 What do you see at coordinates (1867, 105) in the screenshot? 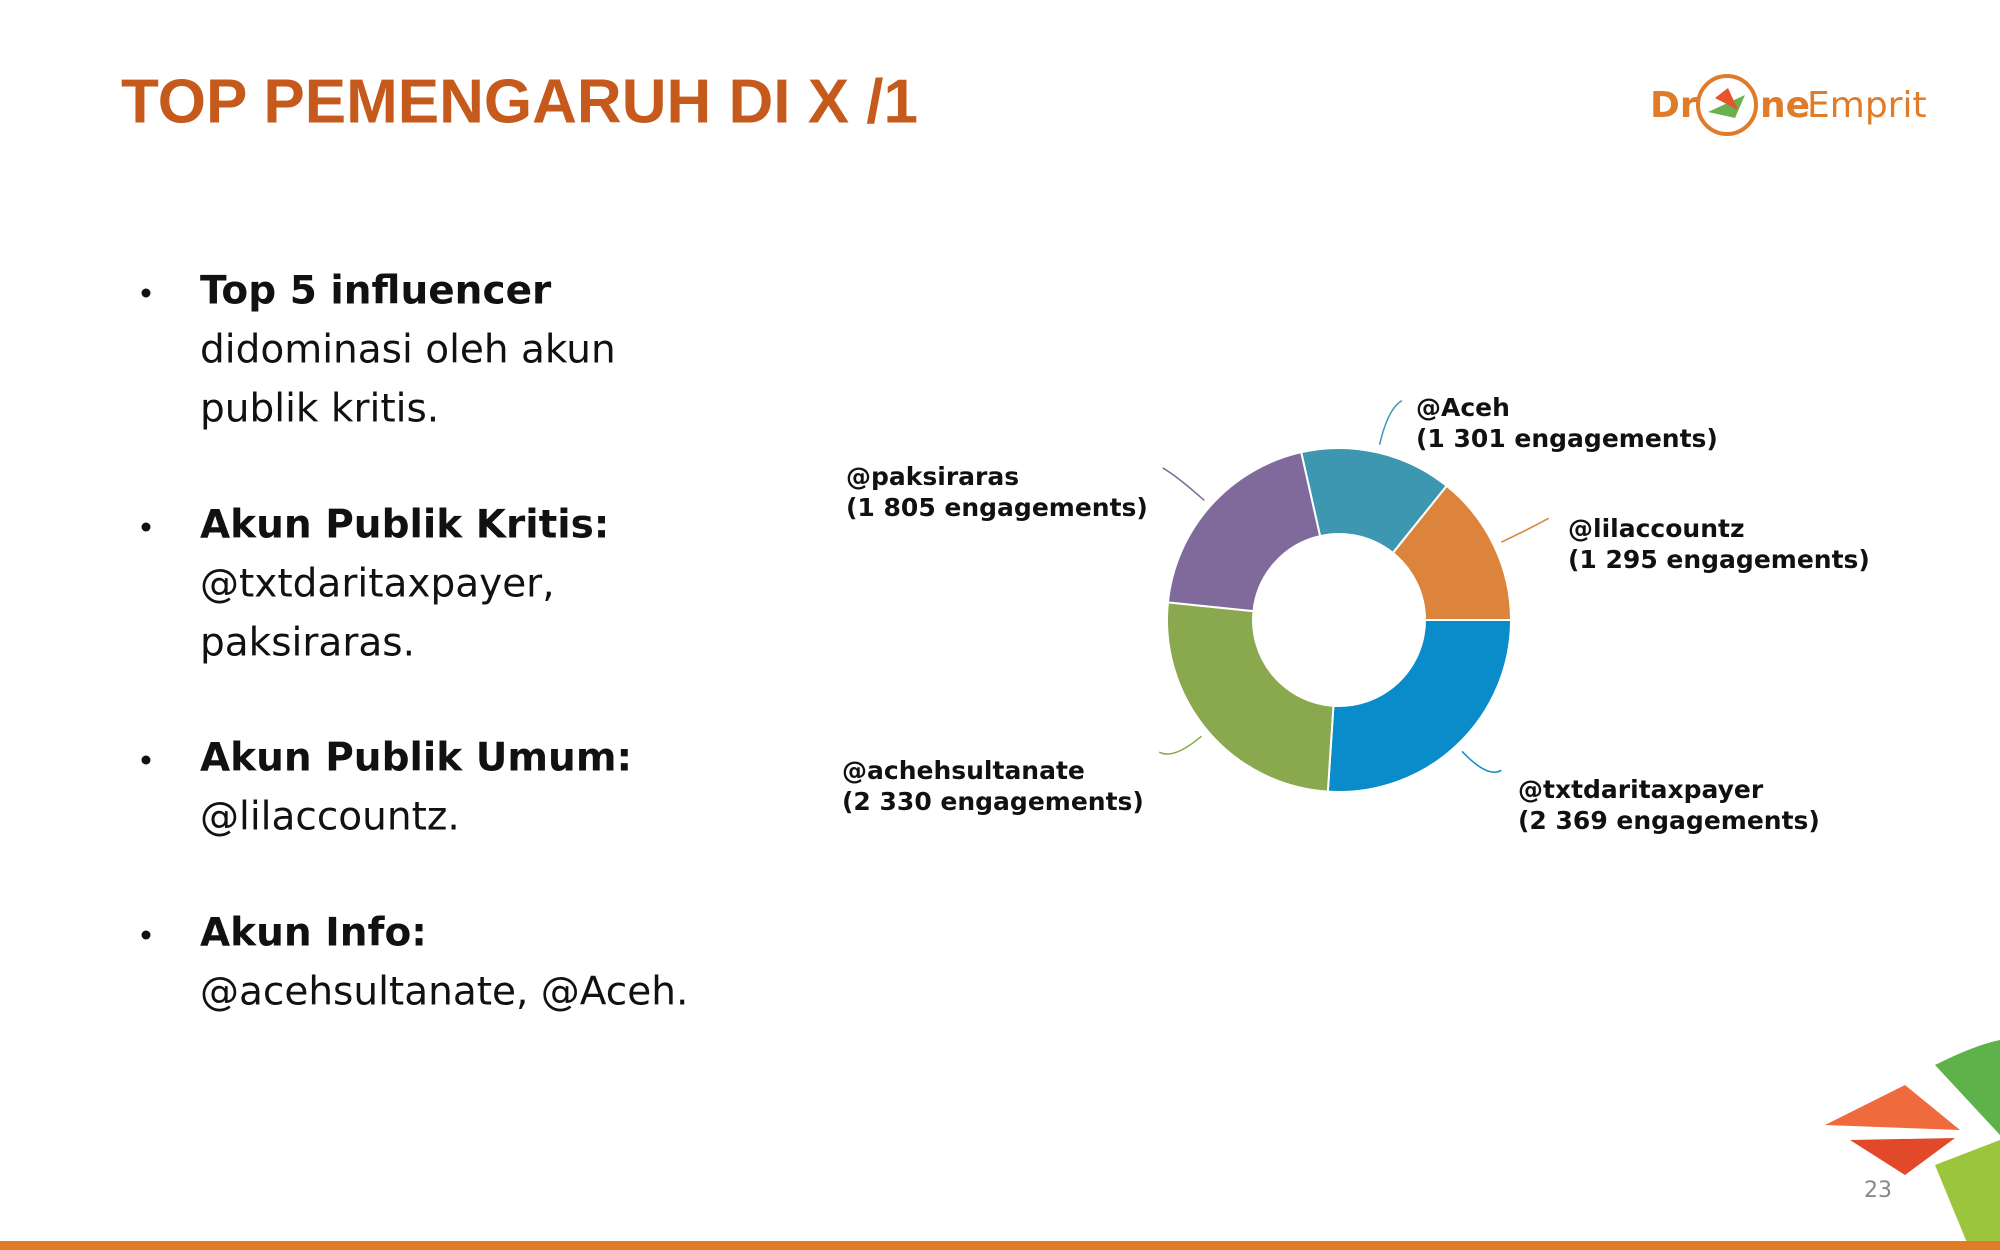
I see `logo-text: Emprit` at bounding box center [1867, 105].